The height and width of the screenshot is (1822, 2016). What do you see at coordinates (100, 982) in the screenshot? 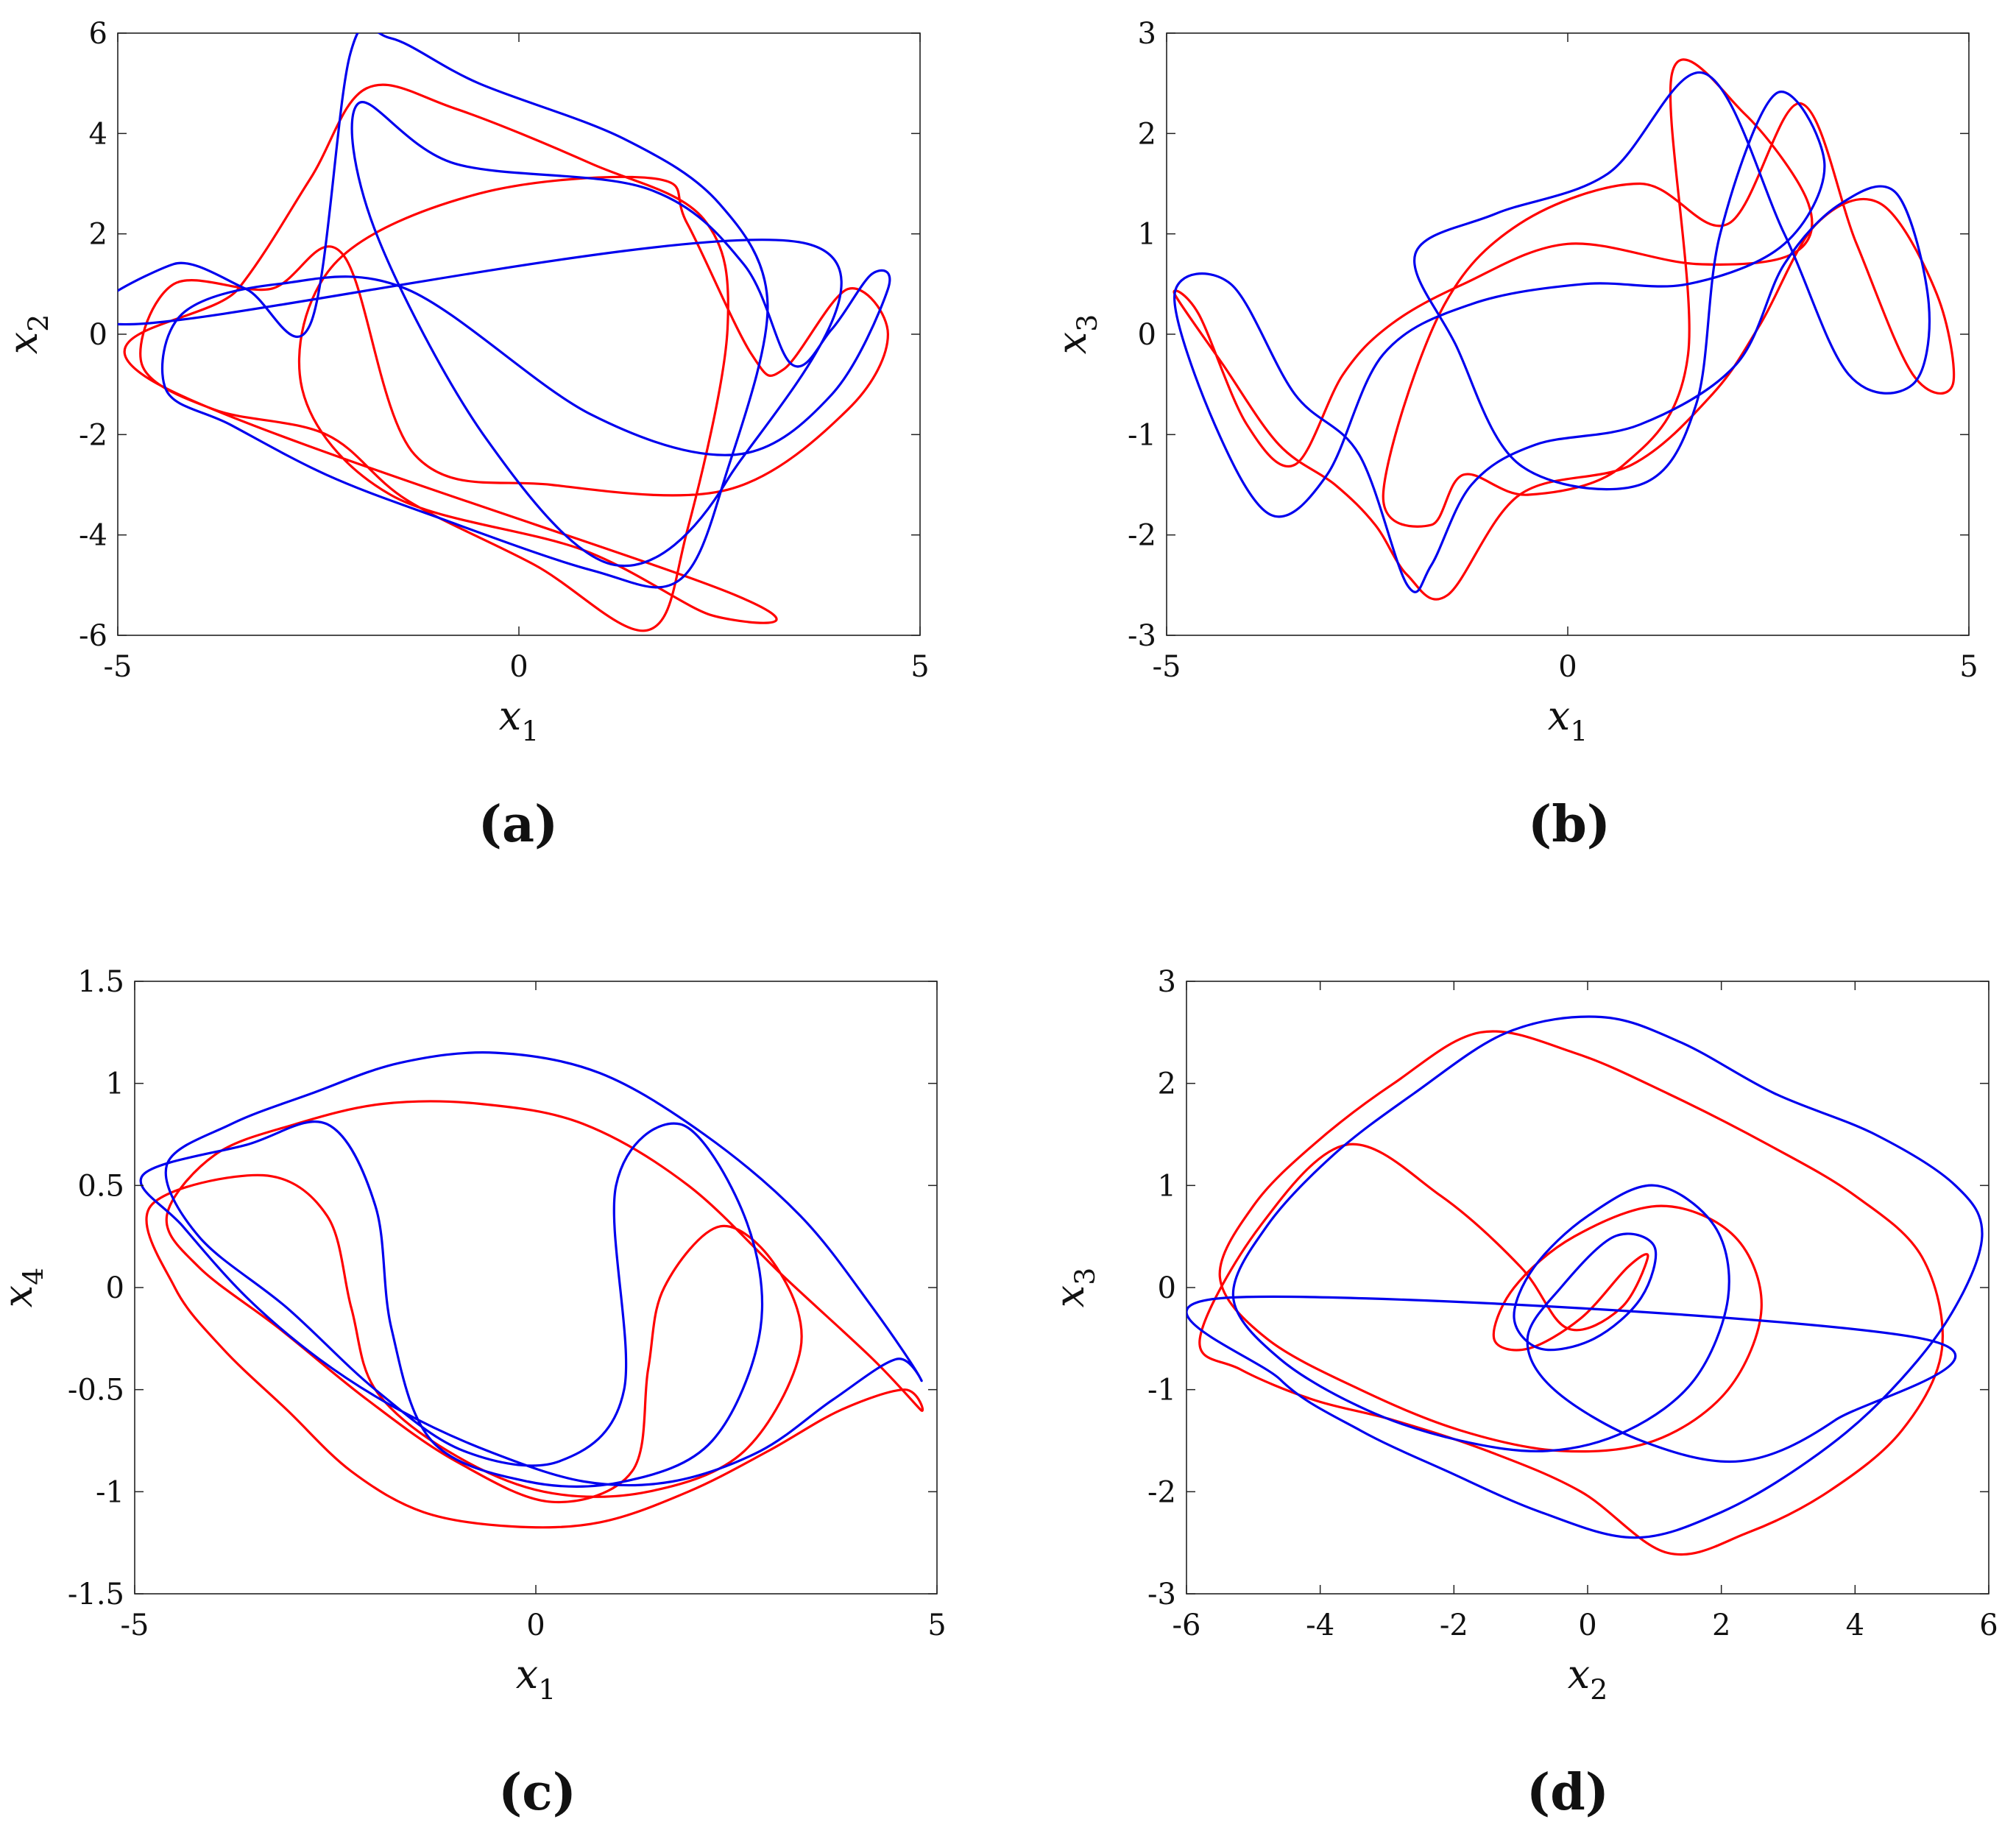
I see `y-tick-label: 1.5` at bounding box center [100, 982].